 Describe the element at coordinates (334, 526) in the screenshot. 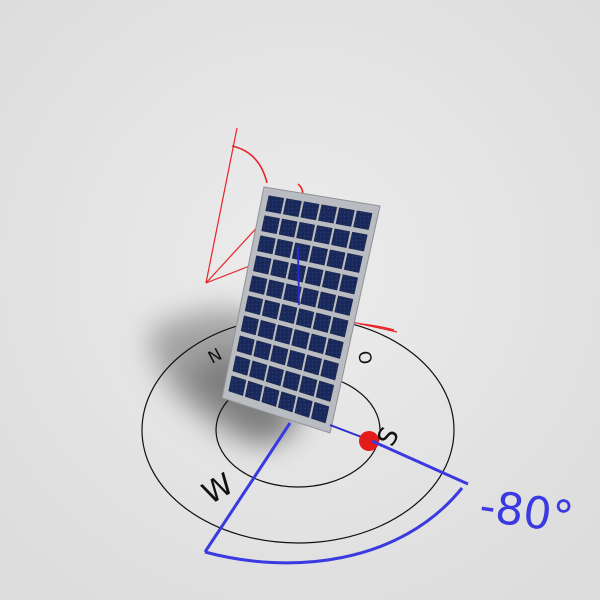

I see `azimuth-angle-arc` at that location.